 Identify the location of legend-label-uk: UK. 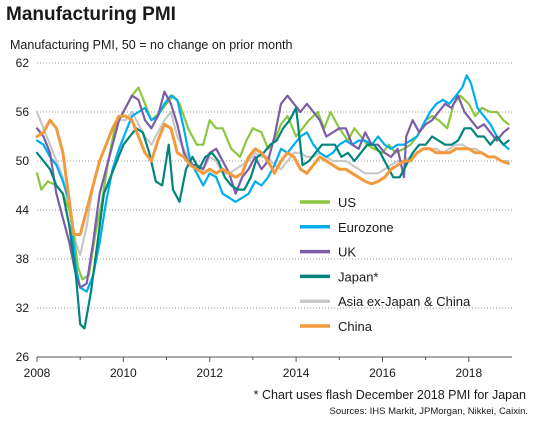
(347, 252).